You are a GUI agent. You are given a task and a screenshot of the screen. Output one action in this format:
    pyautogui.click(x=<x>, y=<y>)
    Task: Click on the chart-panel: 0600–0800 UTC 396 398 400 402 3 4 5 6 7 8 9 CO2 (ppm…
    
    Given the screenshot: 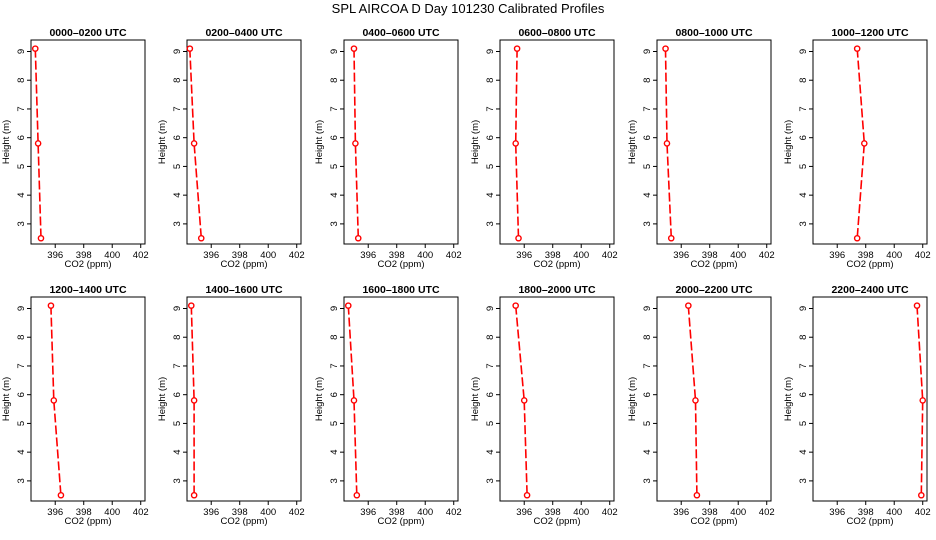 What is the action you would take?
    pyautogui.click(x=544, y=148)
    